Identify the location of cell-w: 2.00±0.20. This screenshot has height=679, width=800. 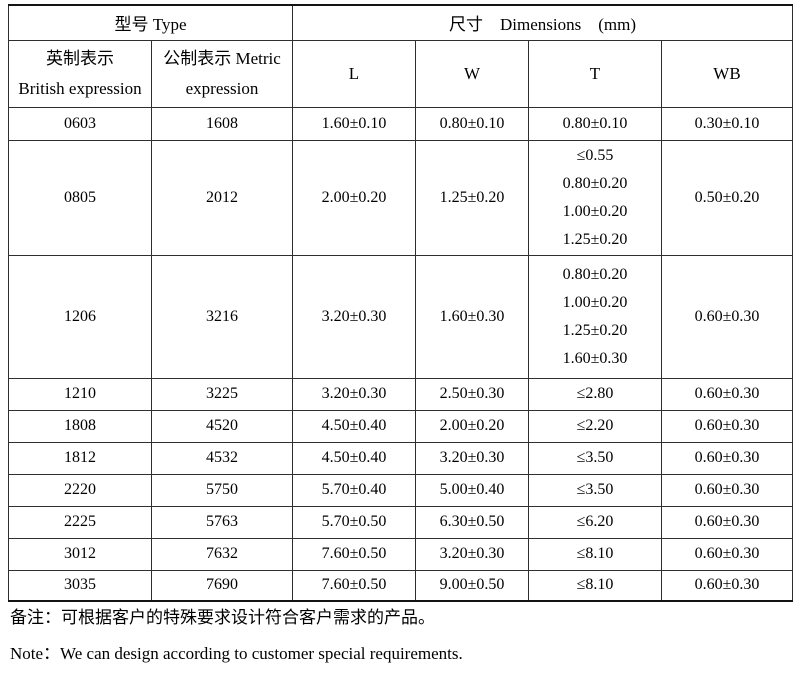
(472, 426).